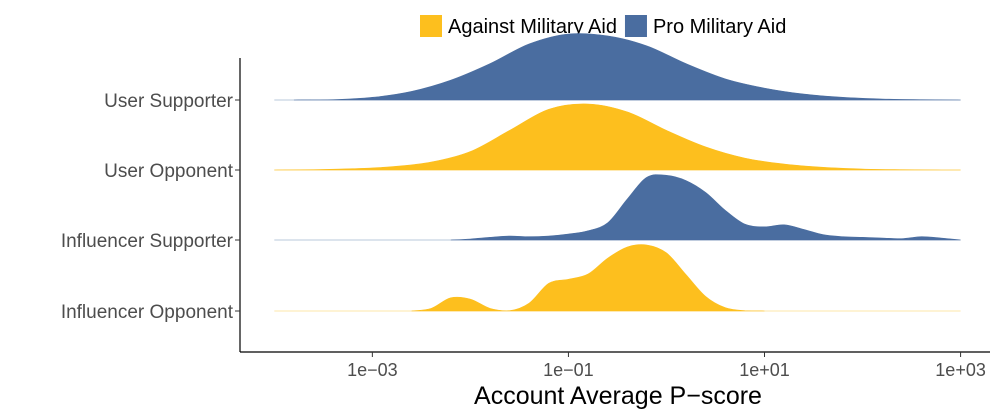 This screenshot has height=420, width=997. I want to click on x-tick-label: 1e+01, so click(764, 370).